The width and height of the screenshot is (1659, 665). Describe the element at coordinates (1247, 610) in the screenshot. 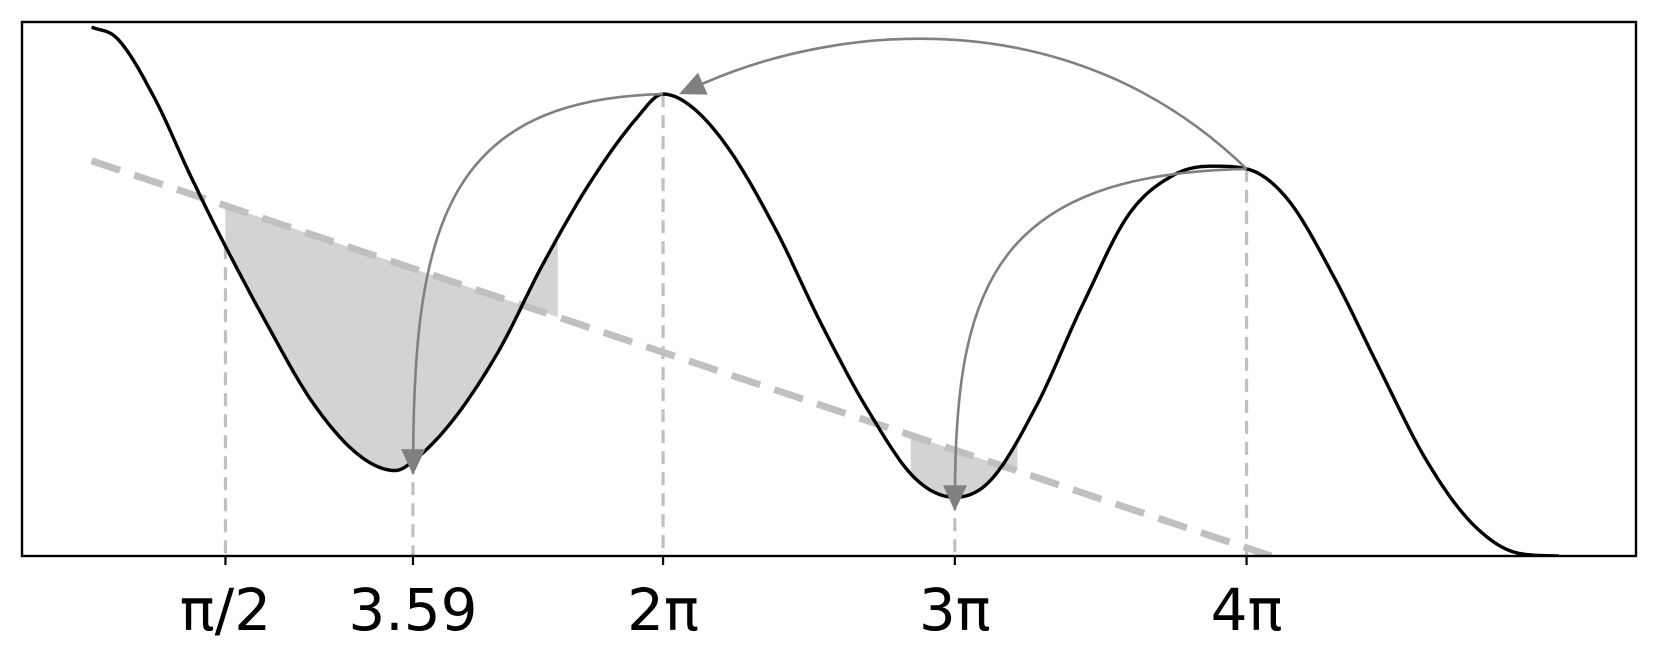

I see `x-tick-label: 4π` at that location.